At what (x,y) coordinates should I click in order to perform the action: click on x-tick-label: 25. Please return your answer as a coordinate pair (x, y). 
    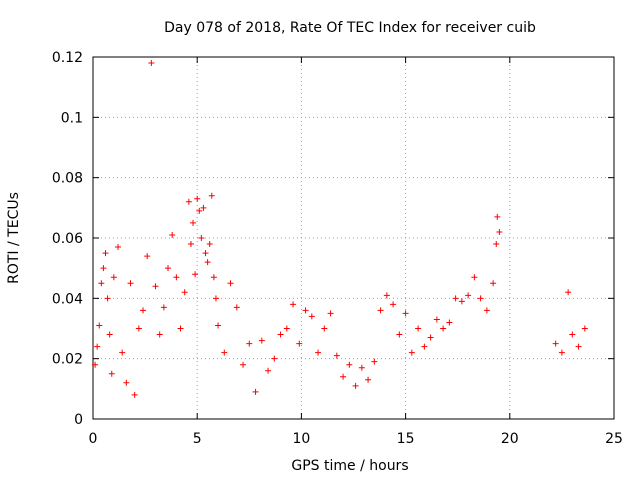
    Looking at the image, I should click on (614, 439).